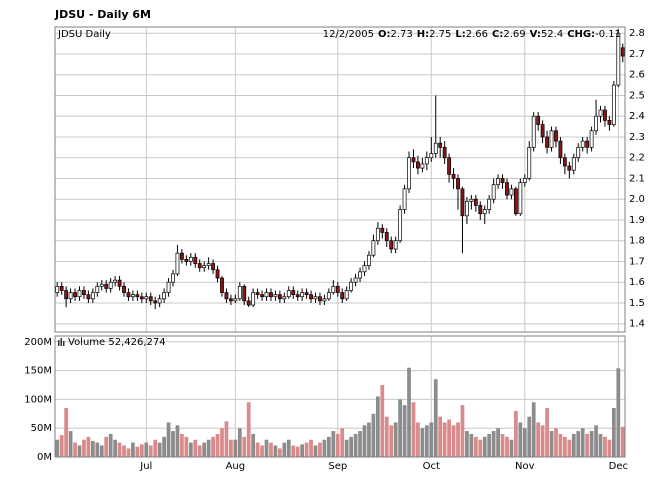 This screenshot has height=482, width=670. I want to click on y-tick-label: 100M, so click(38, 399).